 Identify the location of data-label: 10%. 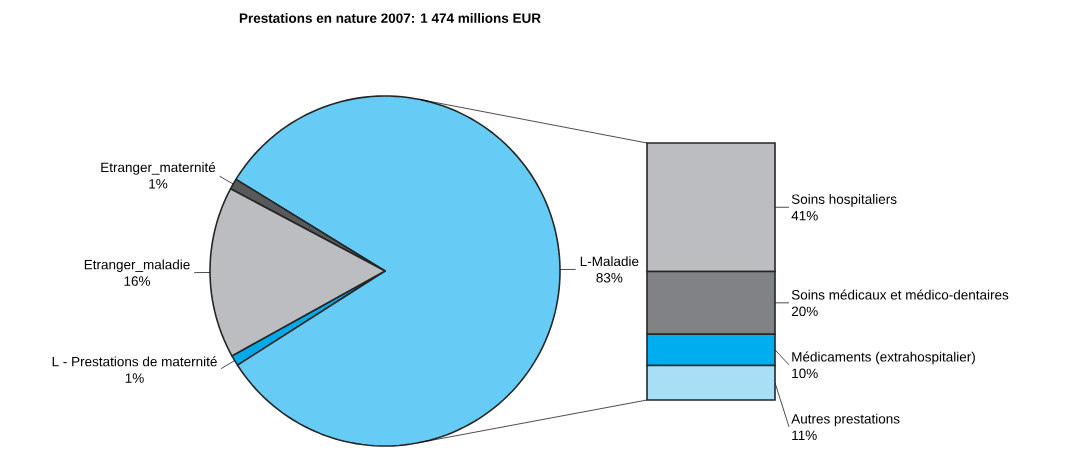
(805, 373).